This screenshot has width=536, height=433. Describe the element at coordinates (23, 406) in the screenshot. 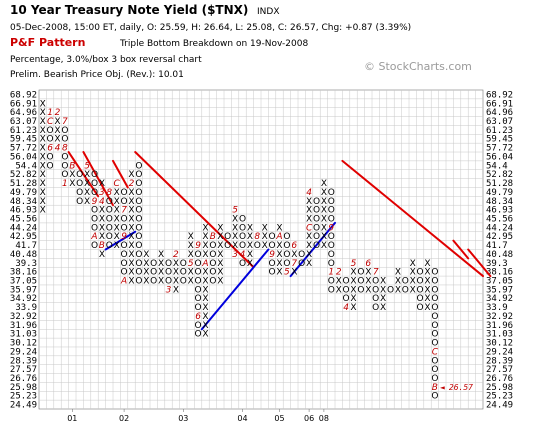

I see `y-tick-label: 24.49` at that location.